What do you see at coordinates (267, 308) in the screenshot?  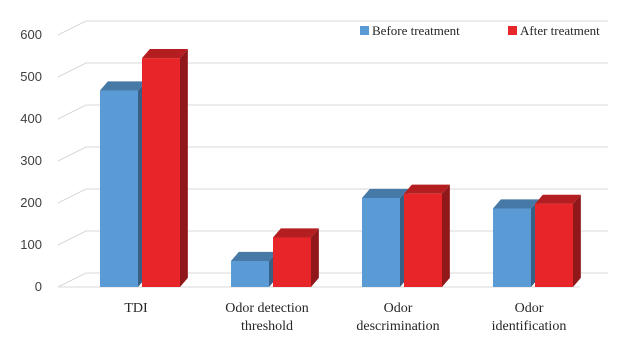 I see `x-tick-label-line: Odor detection` at bounding box center [267, 308].